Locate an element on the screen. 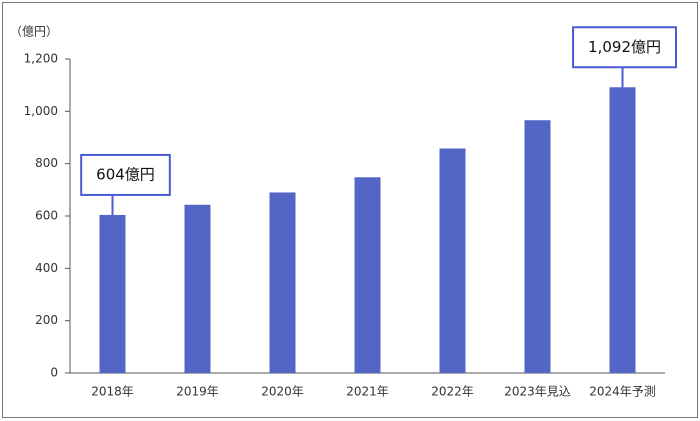 The width and height of the screenshot is (700, 421). x-tick-label: 2023年見込 is located at coordinates (537, 392).